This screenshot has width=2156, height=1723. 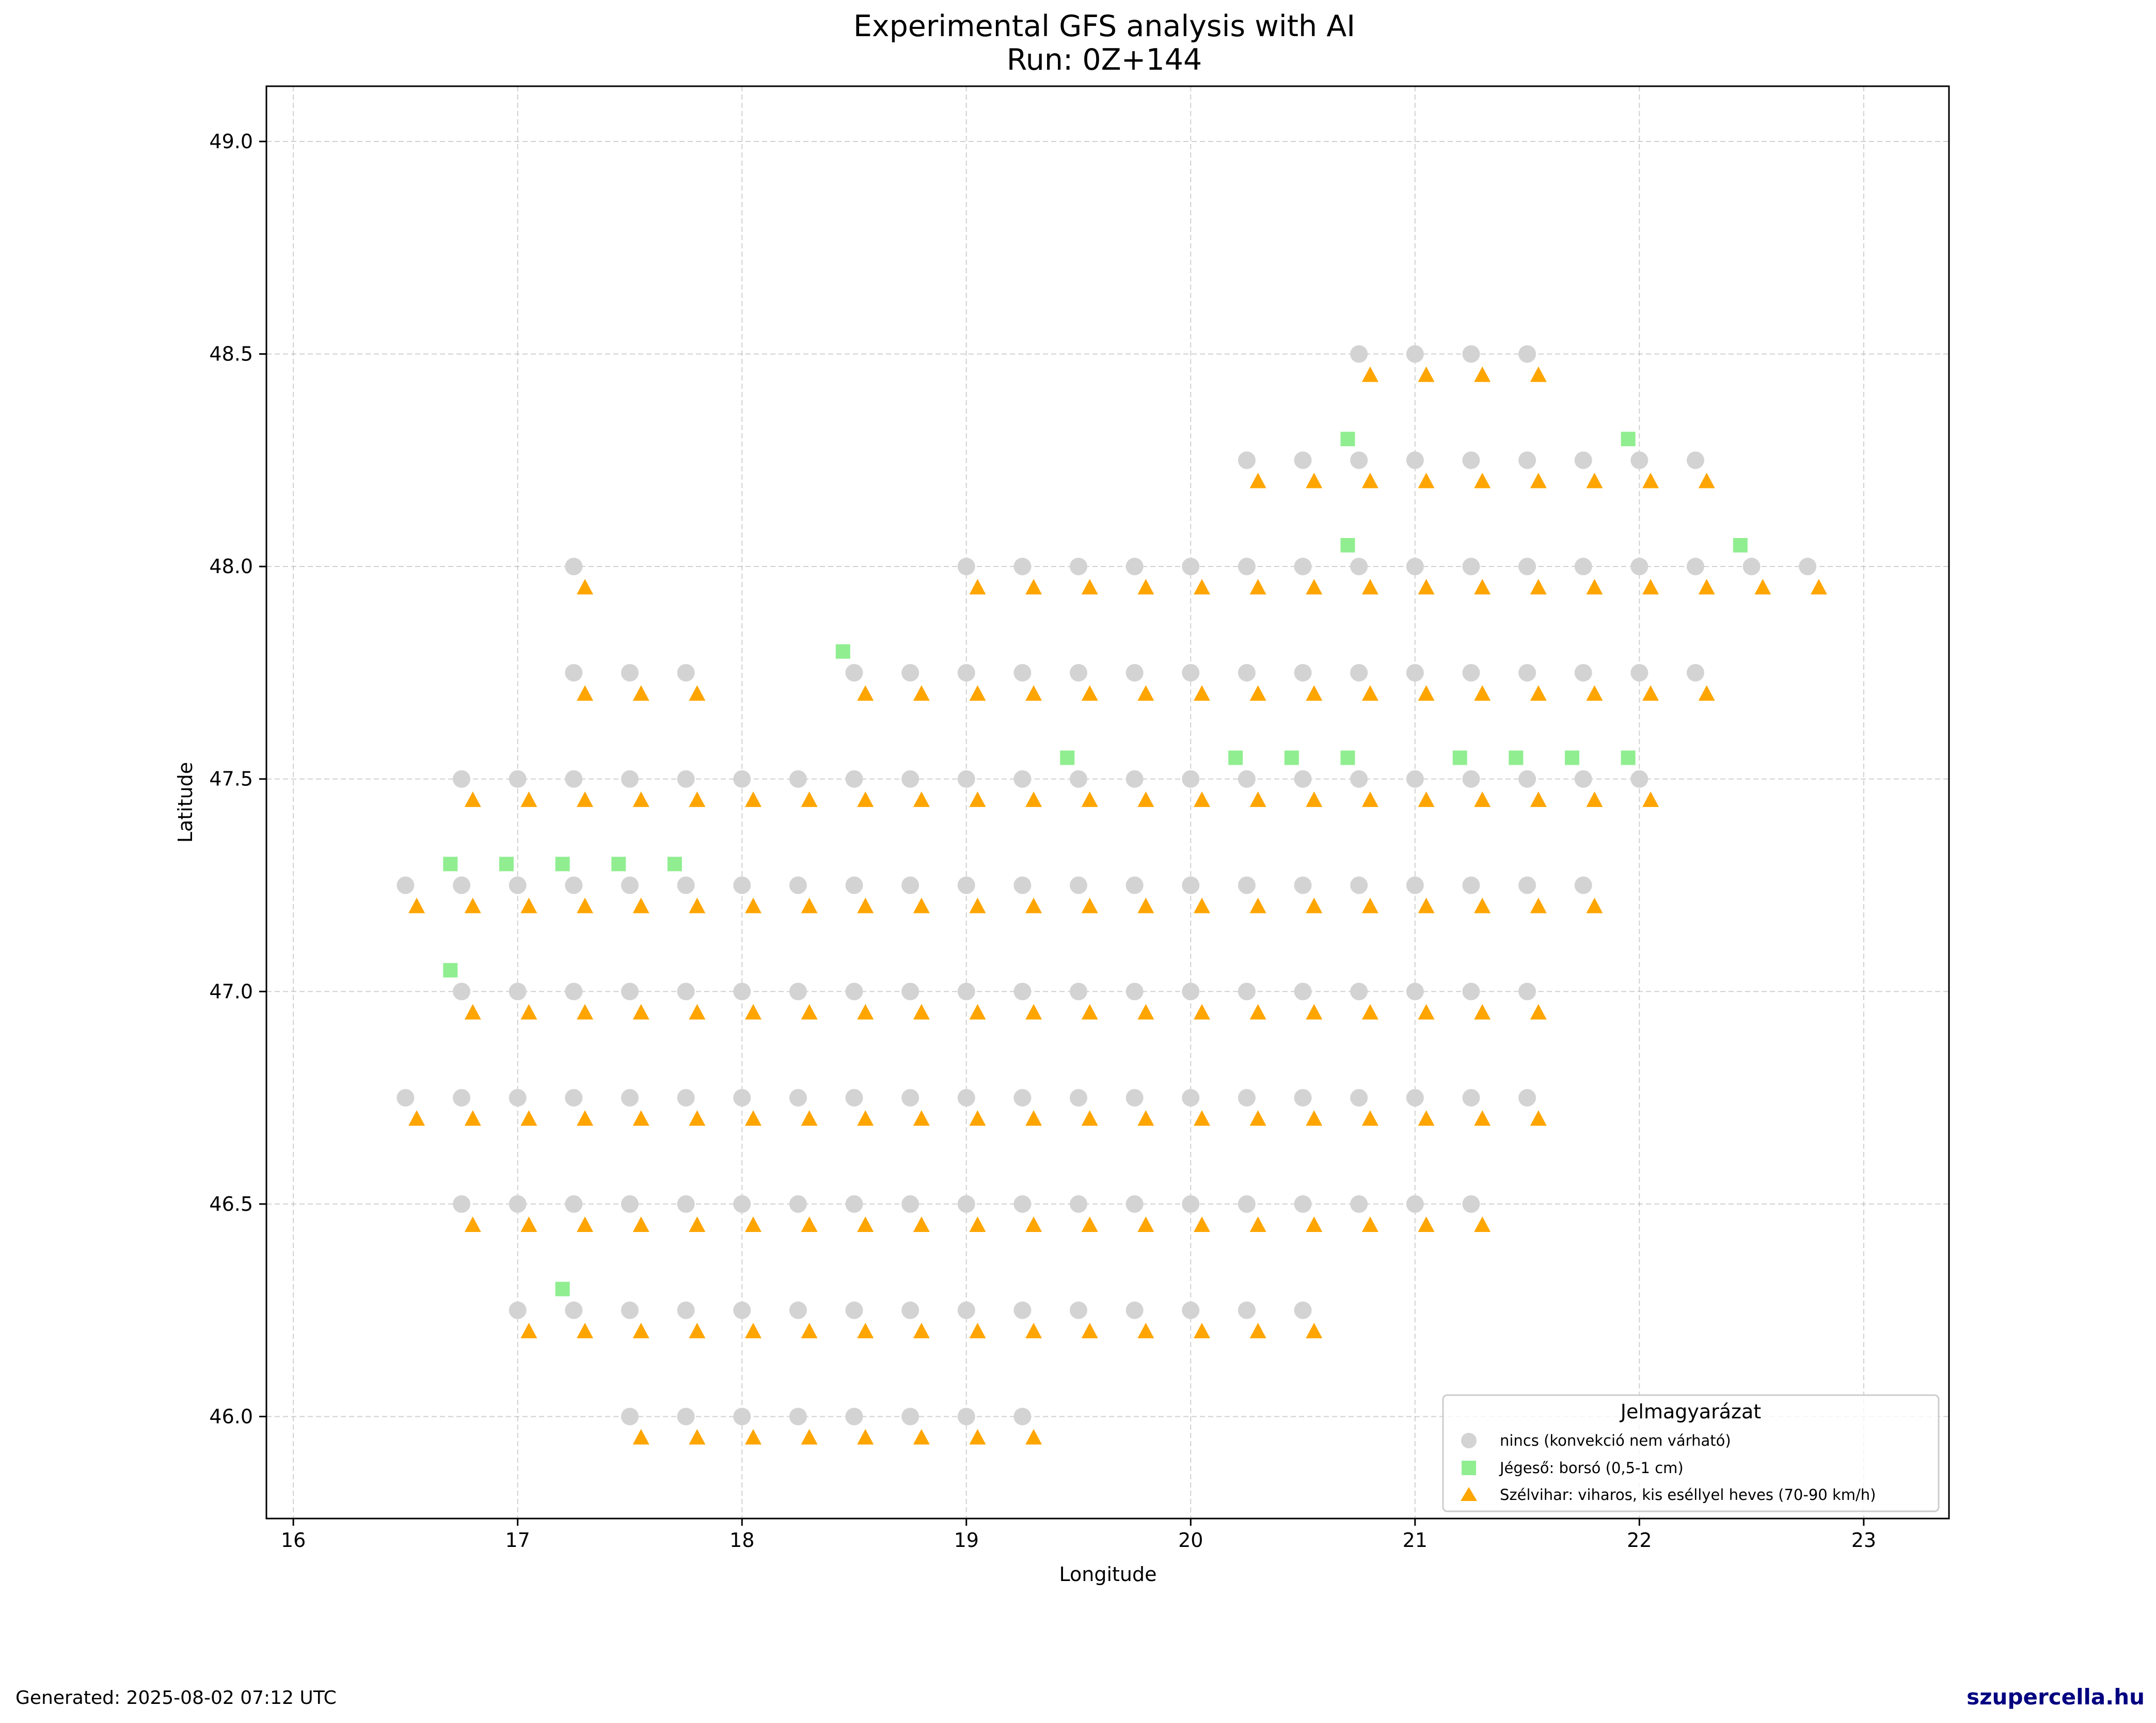 What do you see at coordinates (1863, 1540) in the screenshot?
I see `x-tick-label: 23` at bounding box center [1863, 1540].